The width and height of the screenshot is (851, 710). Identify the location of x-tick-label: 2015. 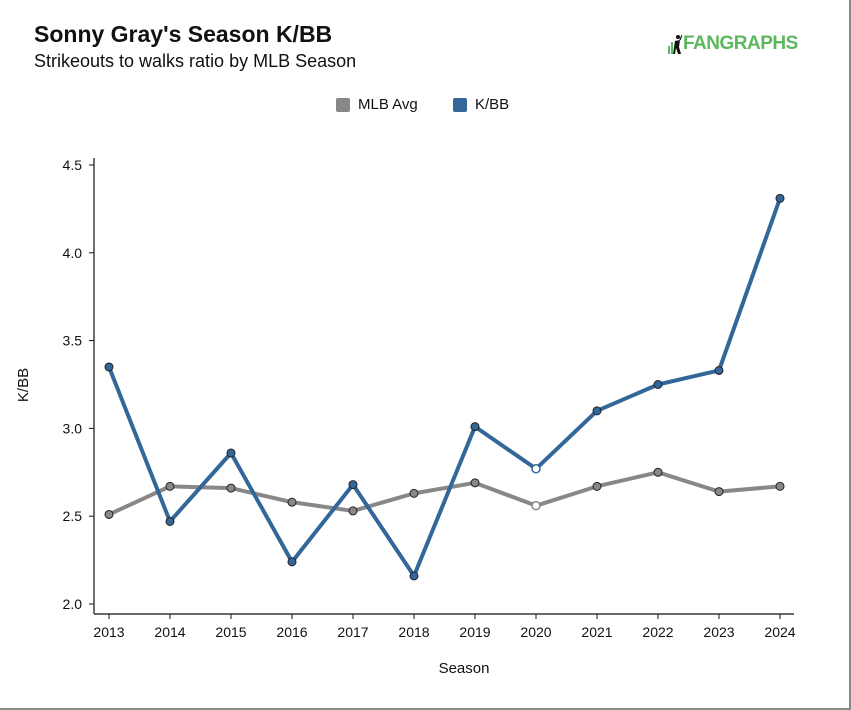
(230, 632).